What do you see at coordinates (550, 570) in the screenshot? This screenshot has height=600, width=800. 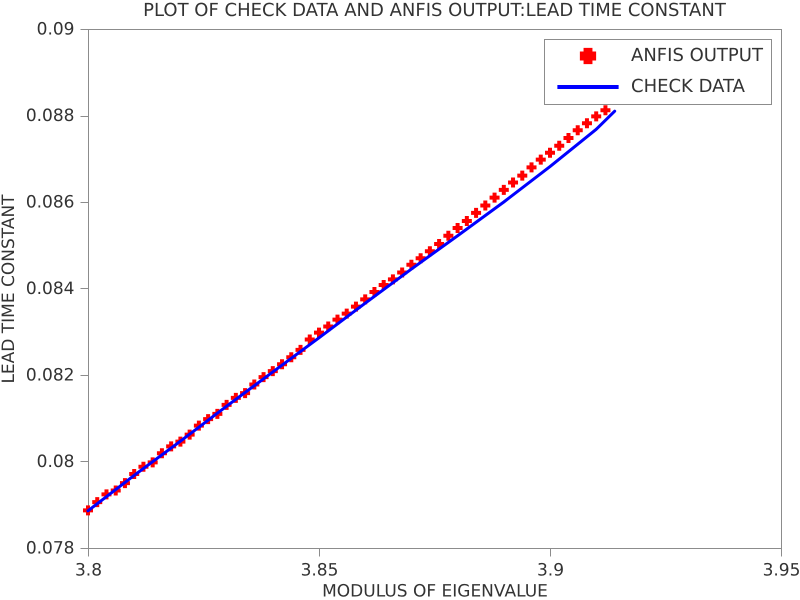 I see `x-tick-label: 3.9` at bounding box center [550, 570].